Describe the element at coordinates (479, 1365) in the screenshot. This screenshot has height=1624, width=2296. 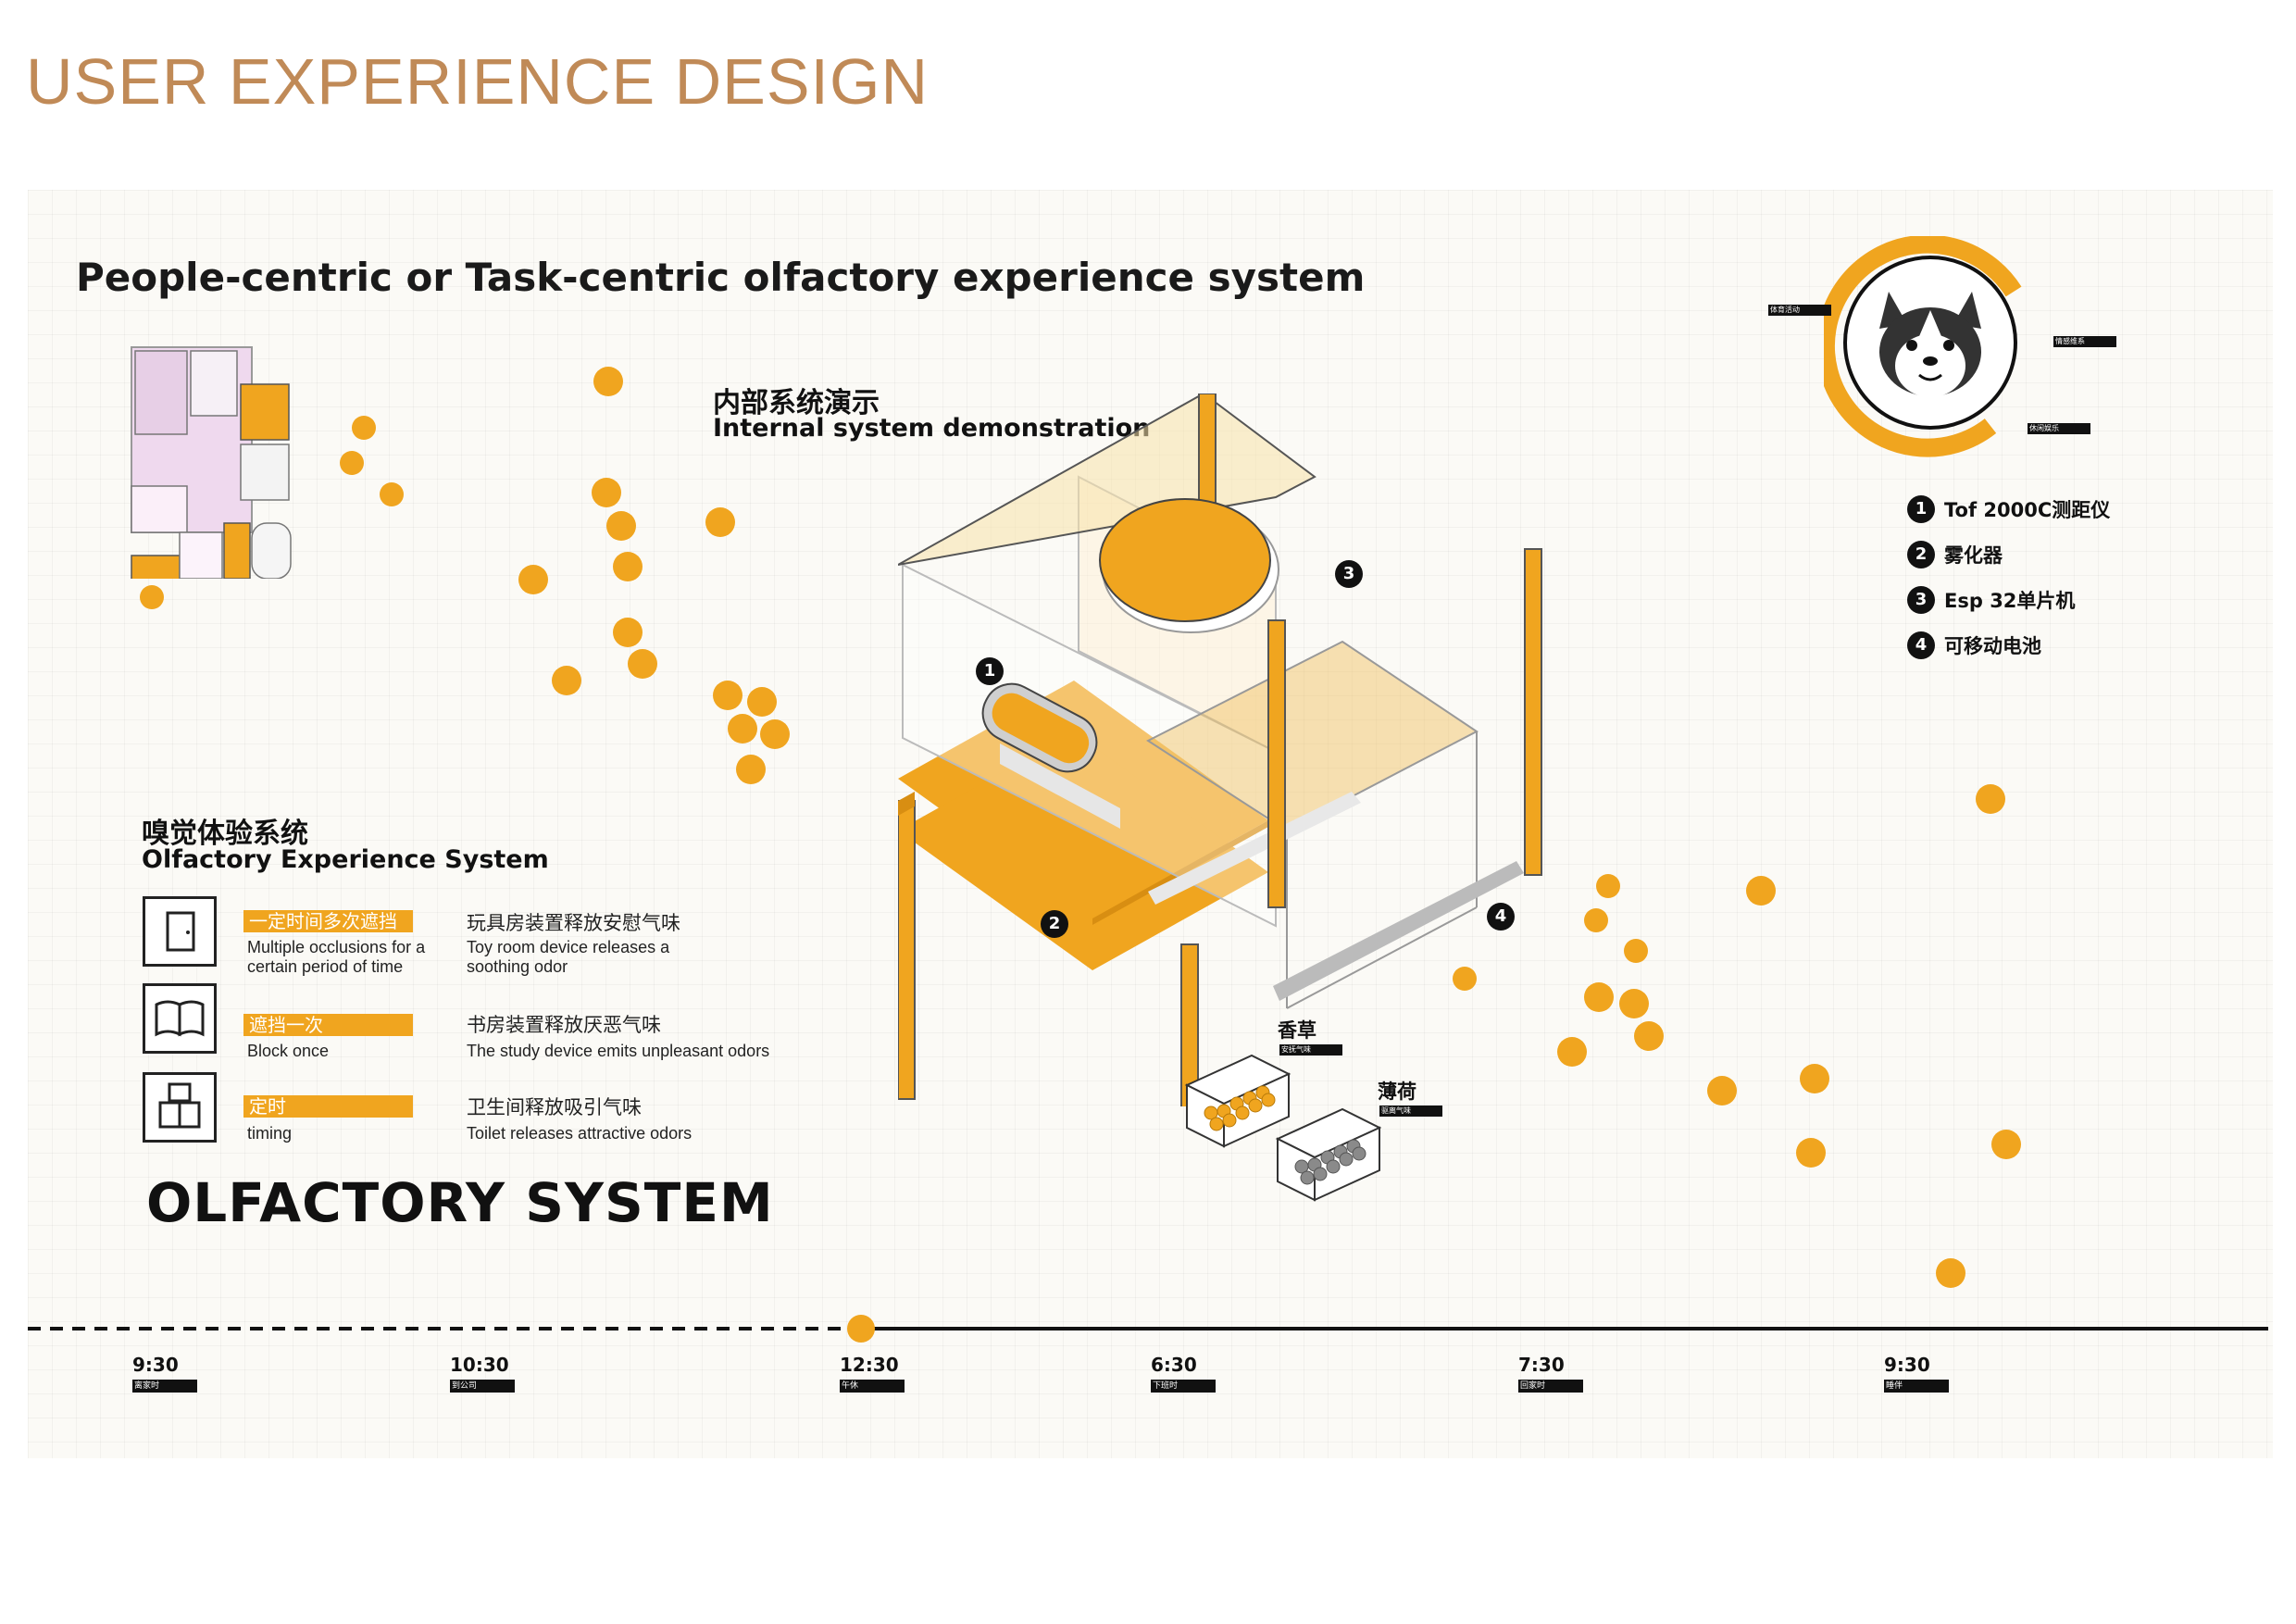
I see `time-2: 10:30` at that location.